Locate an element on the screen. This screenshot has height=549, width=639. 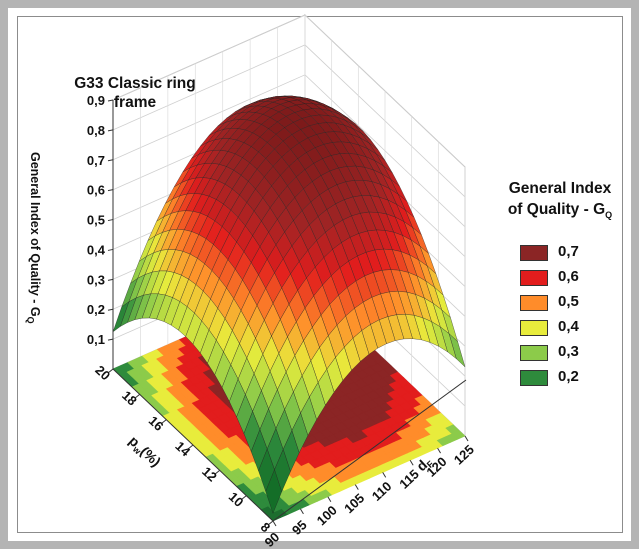
z-tick-label: 0,8 is located at coordinates (96, 130).